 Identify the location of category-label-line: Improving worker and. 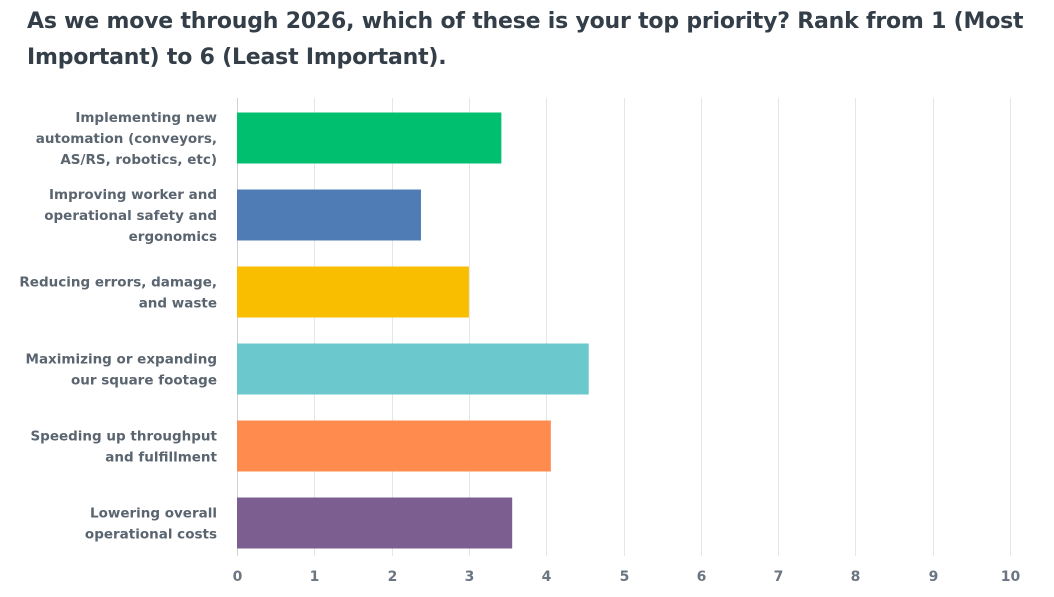
(133, 195).